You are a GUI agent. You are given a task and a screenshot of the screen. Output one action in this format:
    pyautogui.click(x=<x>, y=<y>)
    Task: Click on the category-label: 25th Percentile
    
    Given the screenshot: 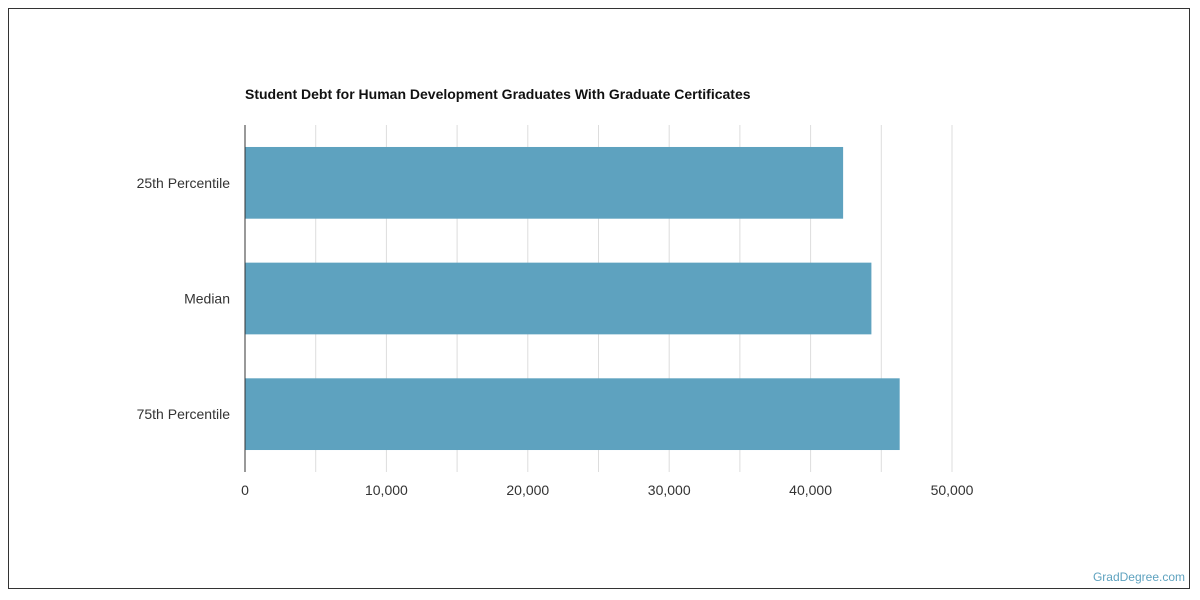 What is the action you would take?
    pyautogui.click(x=184, y=183)
    